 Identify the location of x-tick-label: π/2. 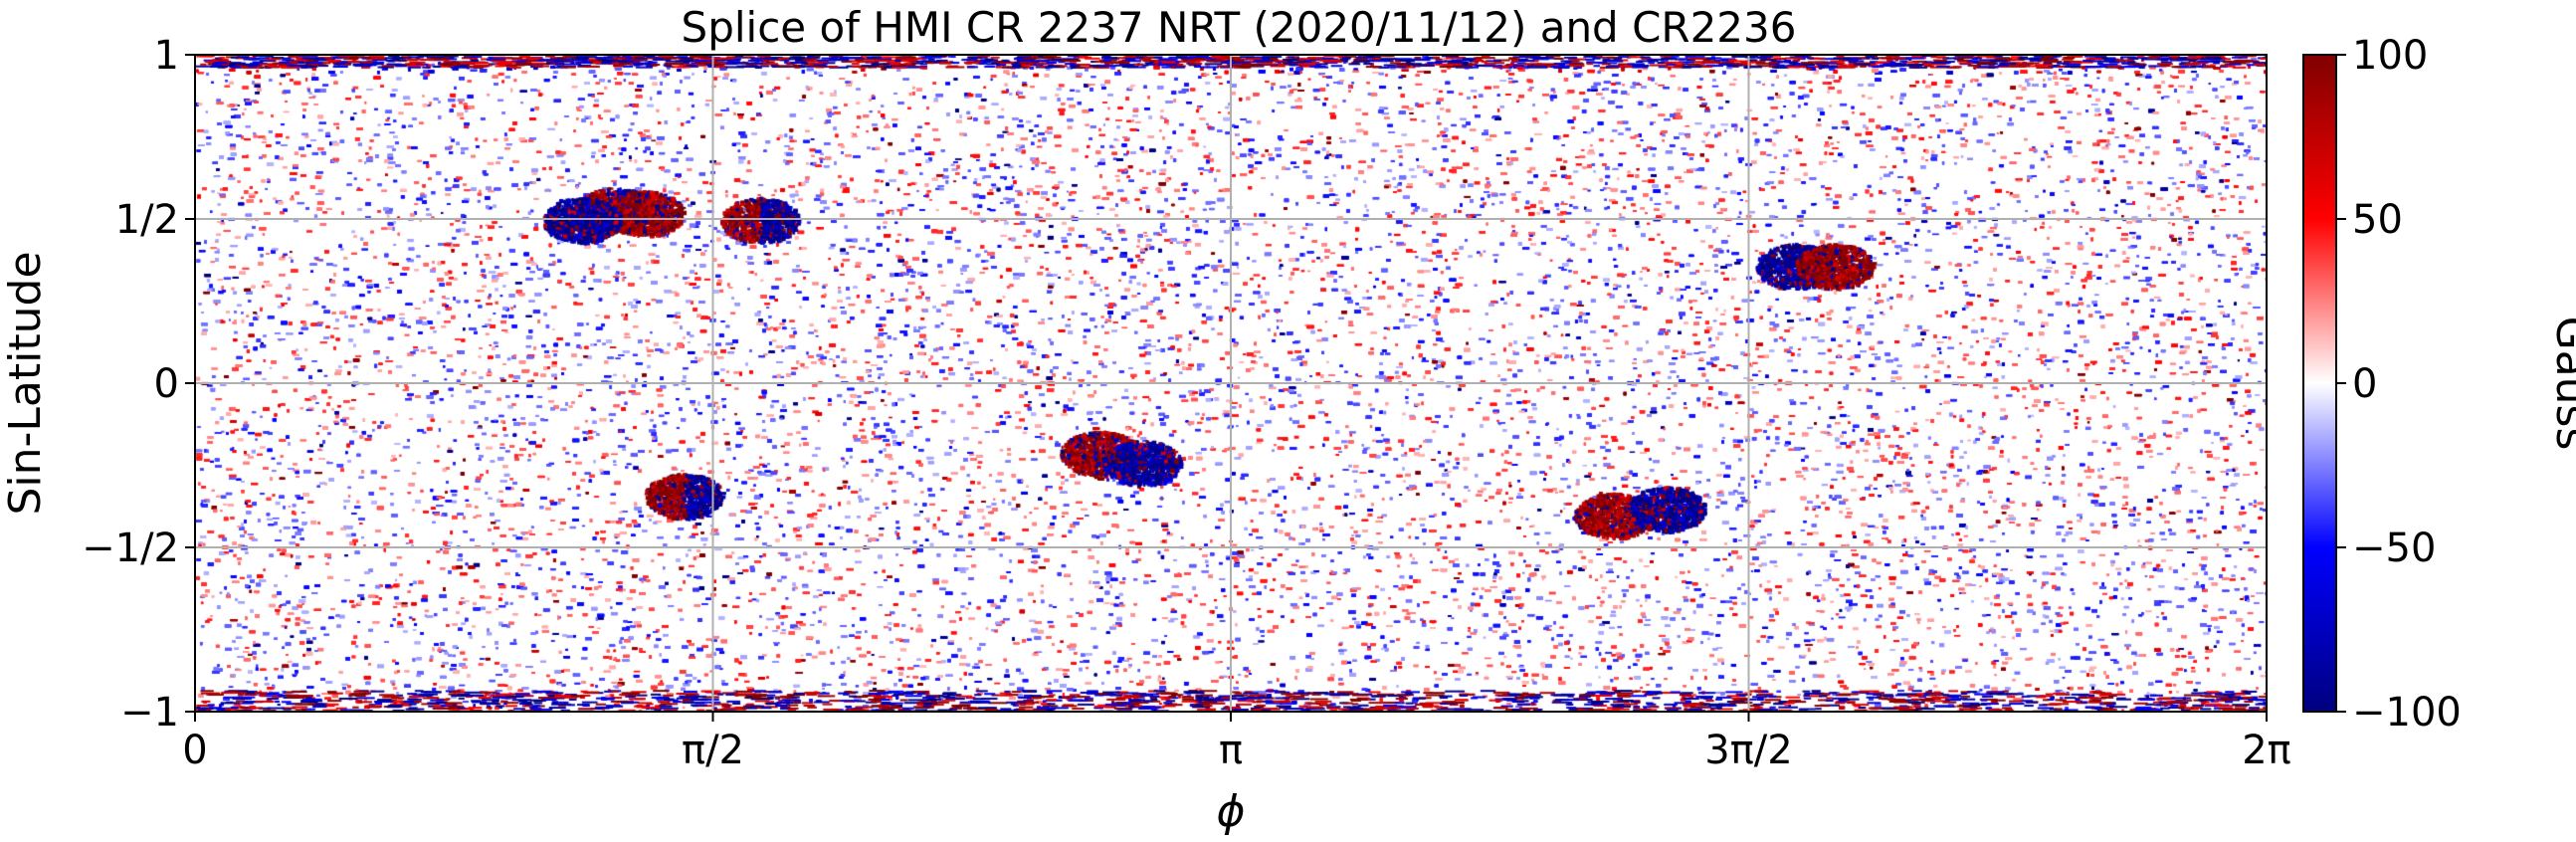
(713, 750).